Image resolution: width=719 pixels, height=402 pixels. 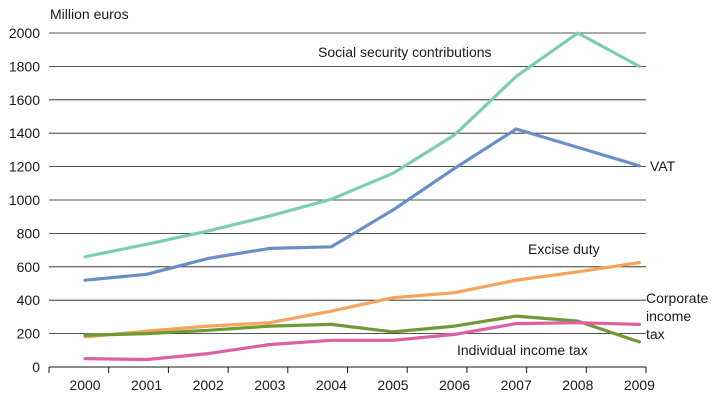 I want to click on y-tick-label: 1800, so click(x=24, y=66).